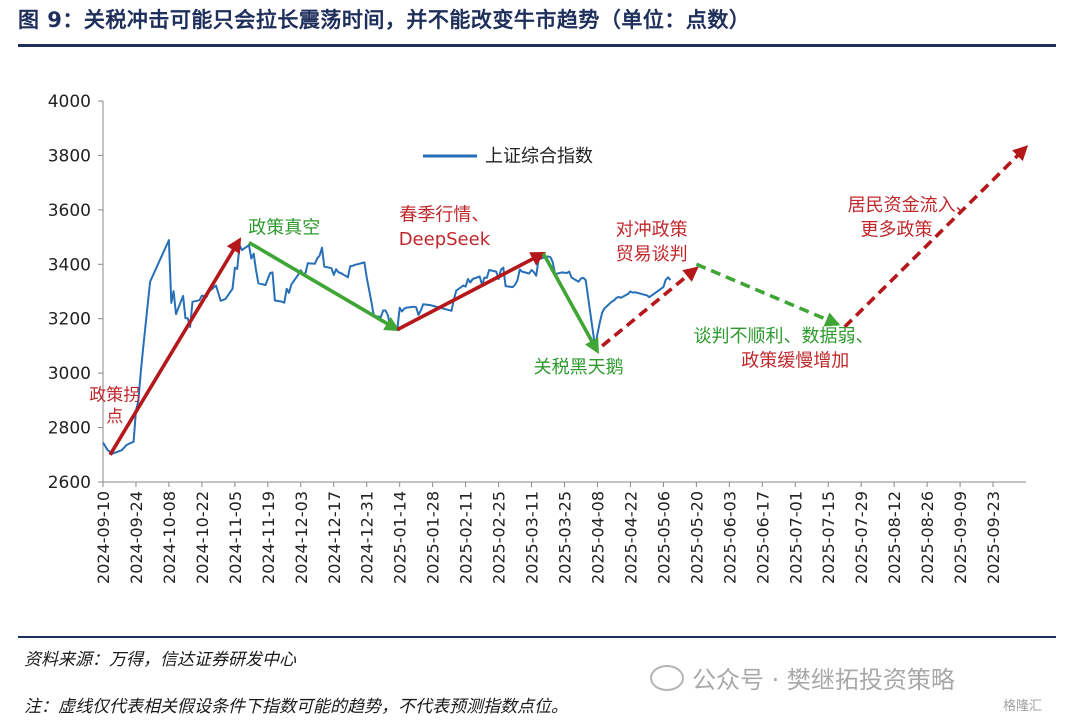  What do you see at coordinates (136, 537) in the screenshot?
I see `x-tick-label: 2024-09-24` at bounding box center [136, 537].